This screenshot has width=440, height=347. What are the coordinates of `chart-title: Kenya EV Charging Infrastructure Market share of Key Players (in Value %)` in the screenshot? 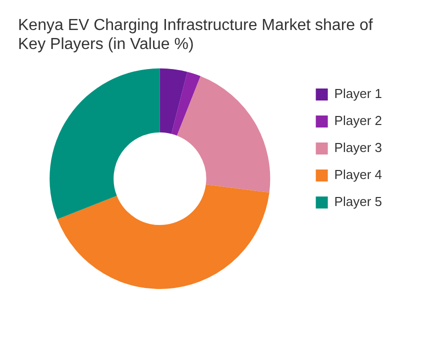 It's located at (196, 35).